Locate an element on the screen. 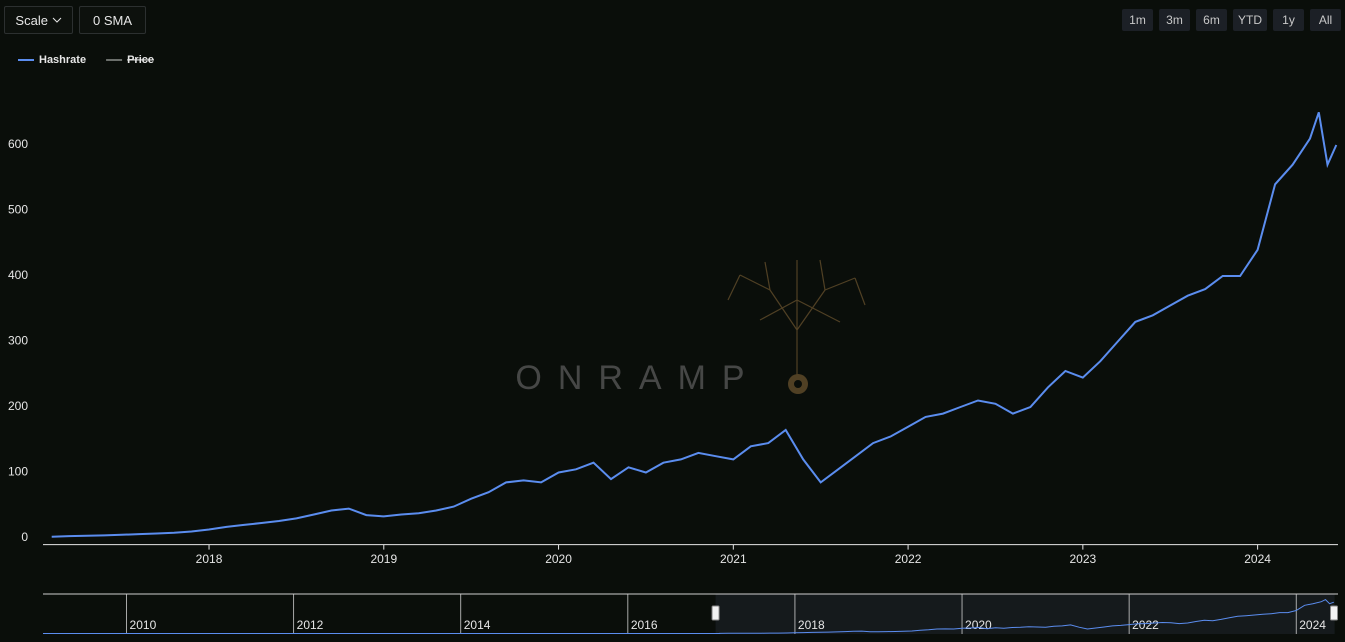  x-tick-label: 2021 is located at coordinates (733, 559).